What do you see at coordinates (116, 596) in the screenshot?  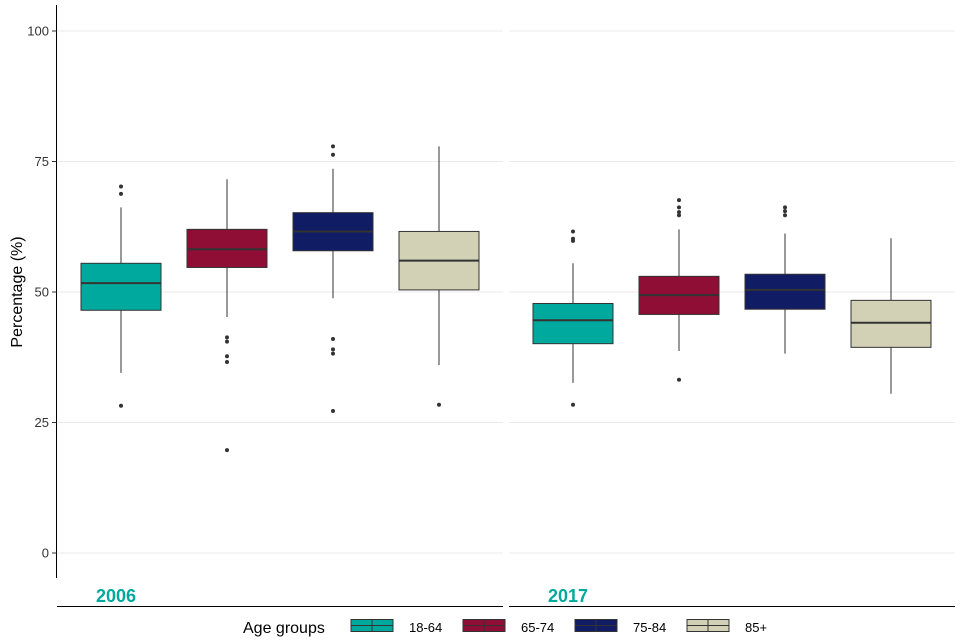 I see `panel-label-2006: 2006` at bounding box center [116, 596].